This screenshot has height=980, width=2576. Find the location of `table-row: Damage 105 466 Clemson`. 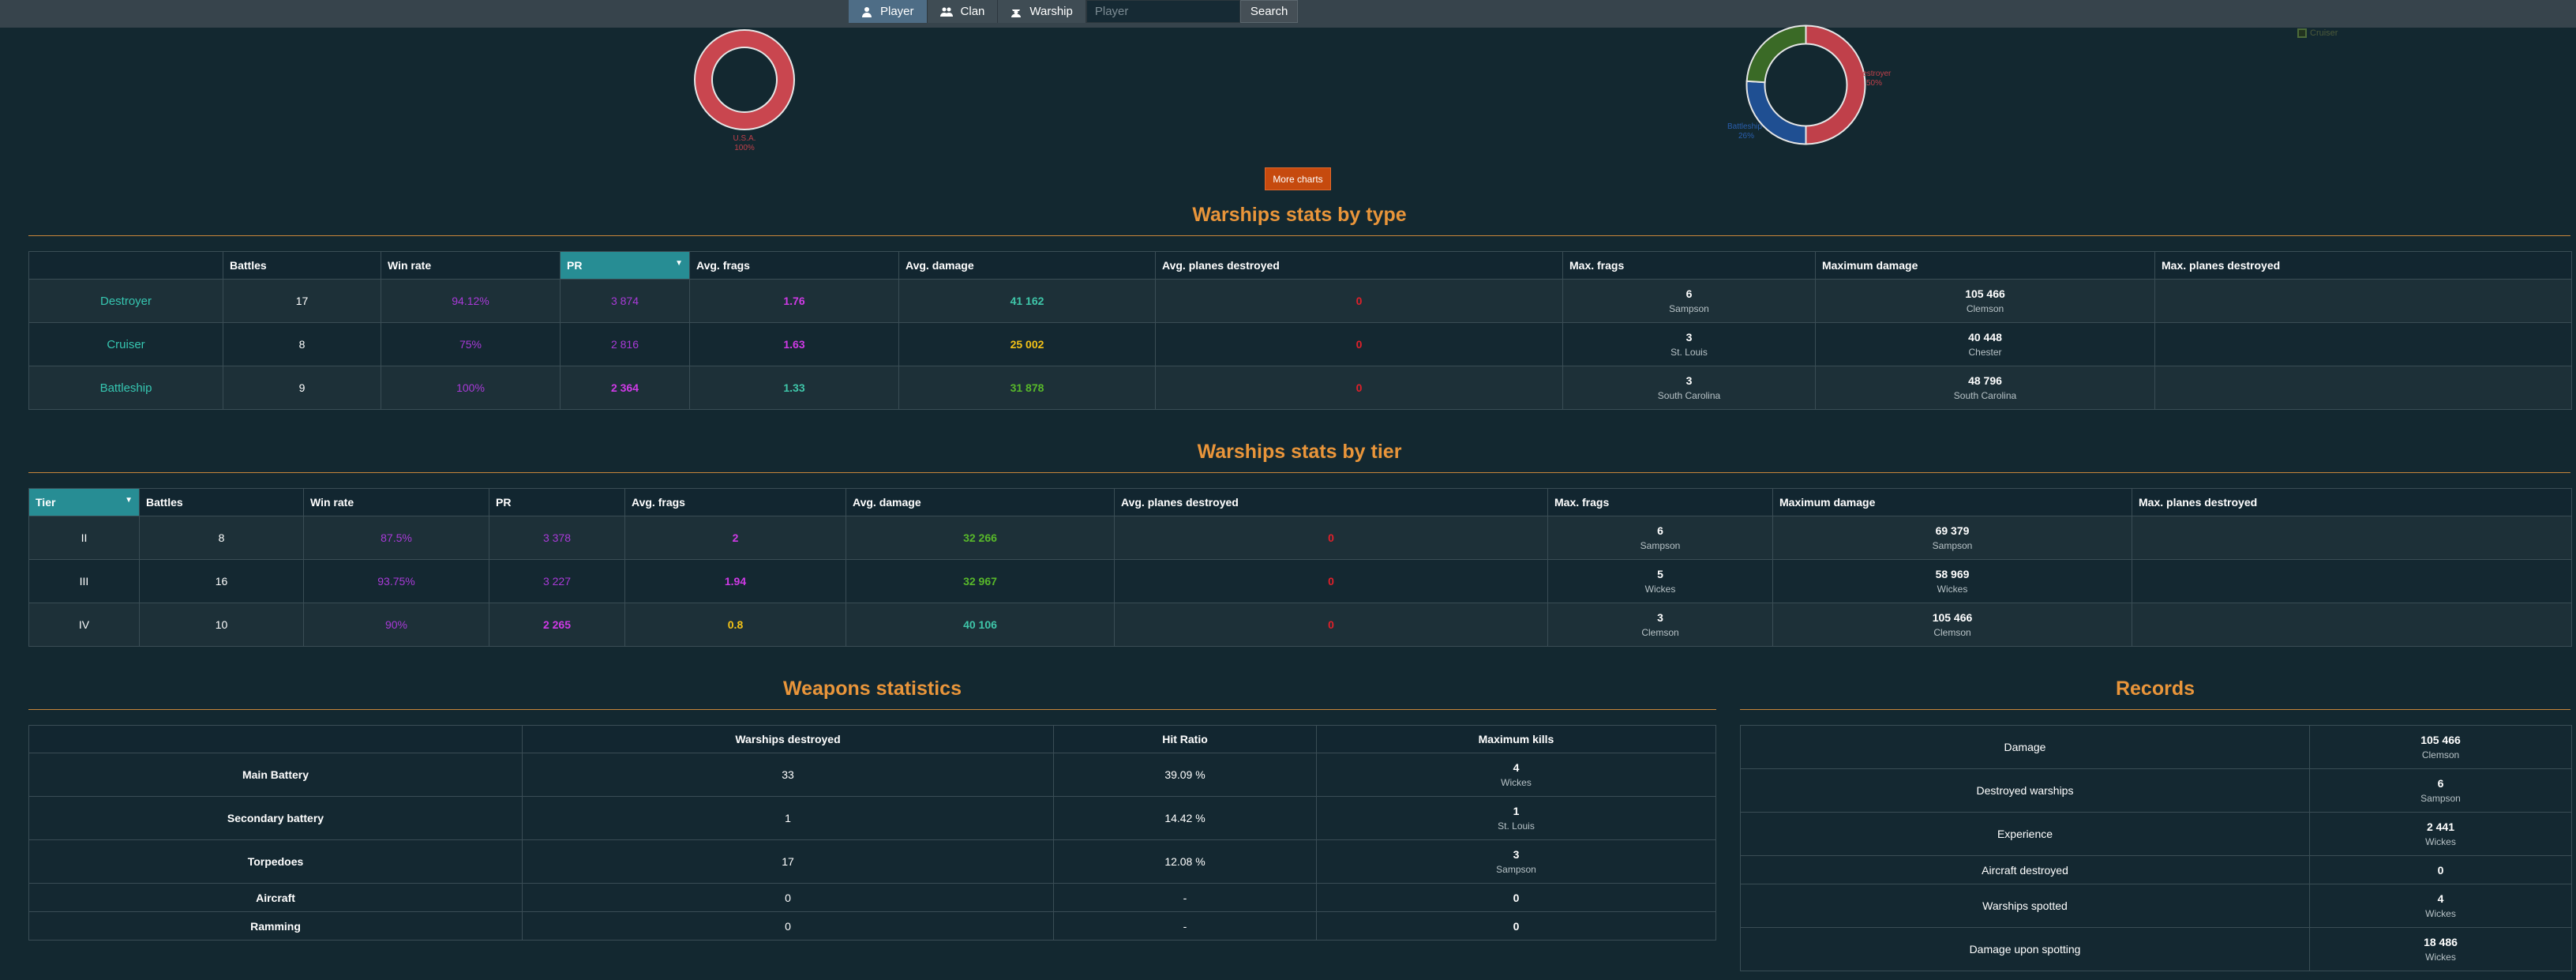

table-row: Damage 105 466 Clemson is located at coordinates (2156, 747).